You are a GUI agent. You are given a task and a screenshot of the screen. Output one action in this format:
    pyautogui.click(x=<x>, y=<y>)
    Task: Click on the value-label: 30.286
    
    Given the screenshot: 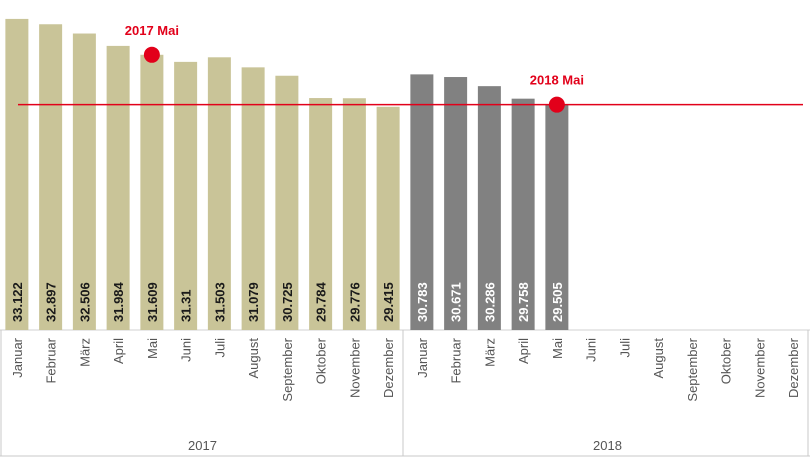 What is the action you would take?
    pyautogui.click(x=489, y=302)
    